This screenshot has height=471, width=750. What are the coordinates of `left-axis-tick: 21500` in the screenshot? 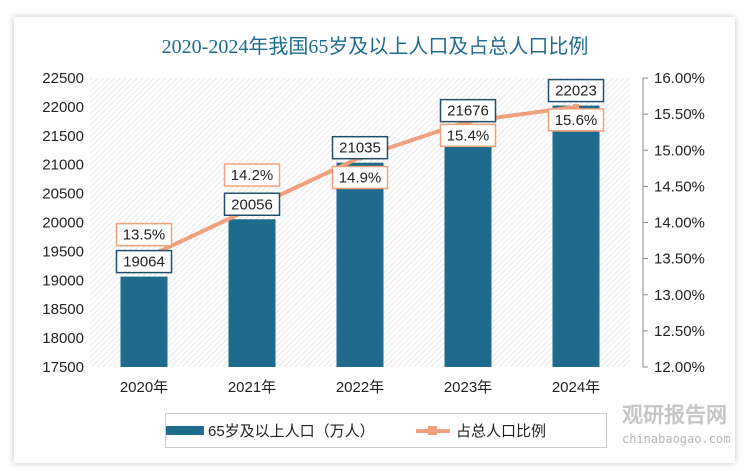 It's located at (63, 136).